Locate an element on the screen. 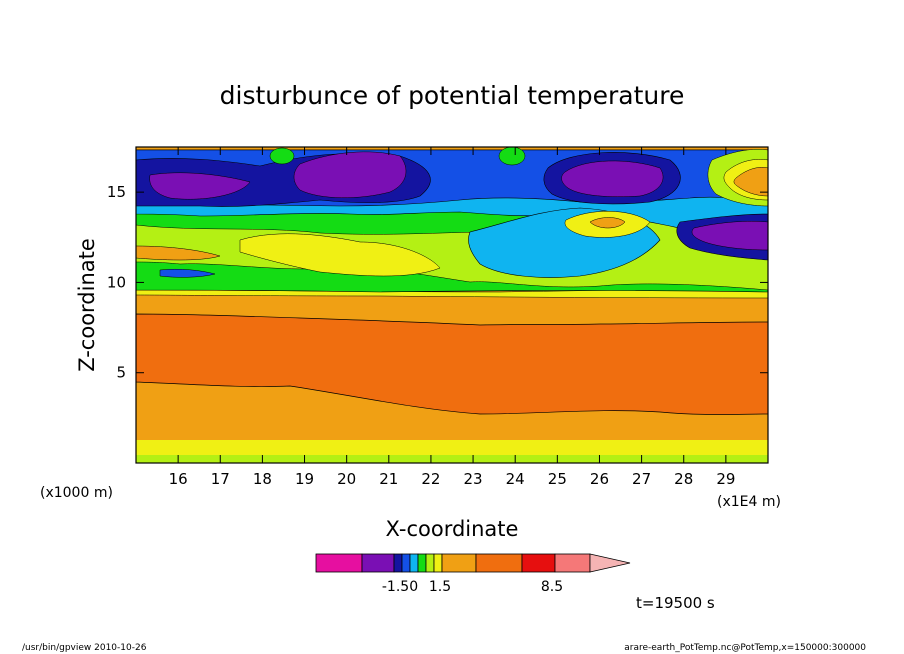  x-tick-label-20: 20 is located at coordinates (346, 479).